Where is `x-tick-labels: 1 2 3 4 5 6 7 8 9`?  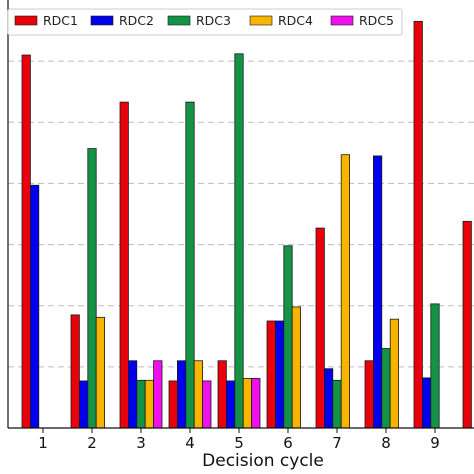
x-tick-labels: 1 2 3 4 5 6 7 8 9 is located at coordinates (239, 440).